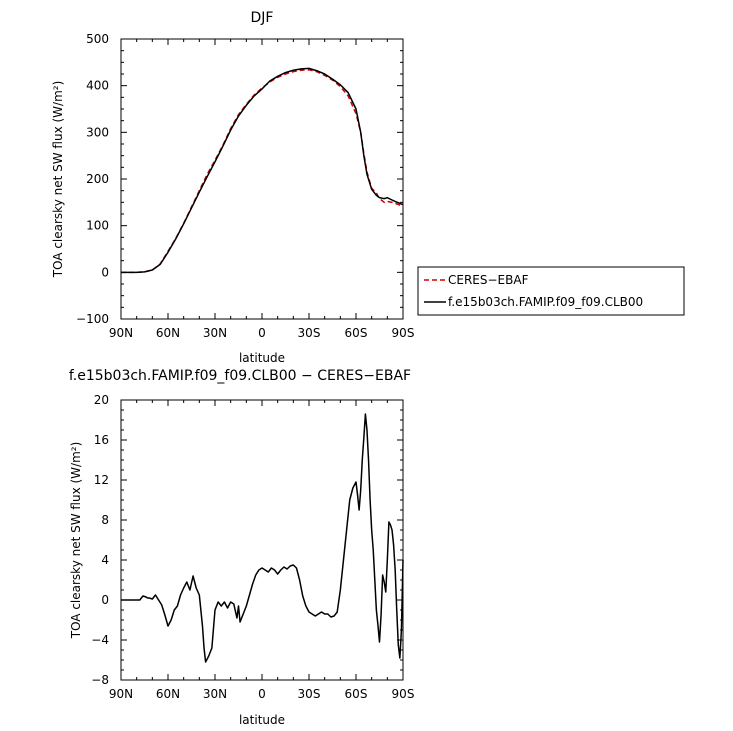 The height and width of the screenshot is (731, 733). Describe the element at coordinates (105, 272) in the screenshot. I see `top-y-tick-label: 0` at that location.